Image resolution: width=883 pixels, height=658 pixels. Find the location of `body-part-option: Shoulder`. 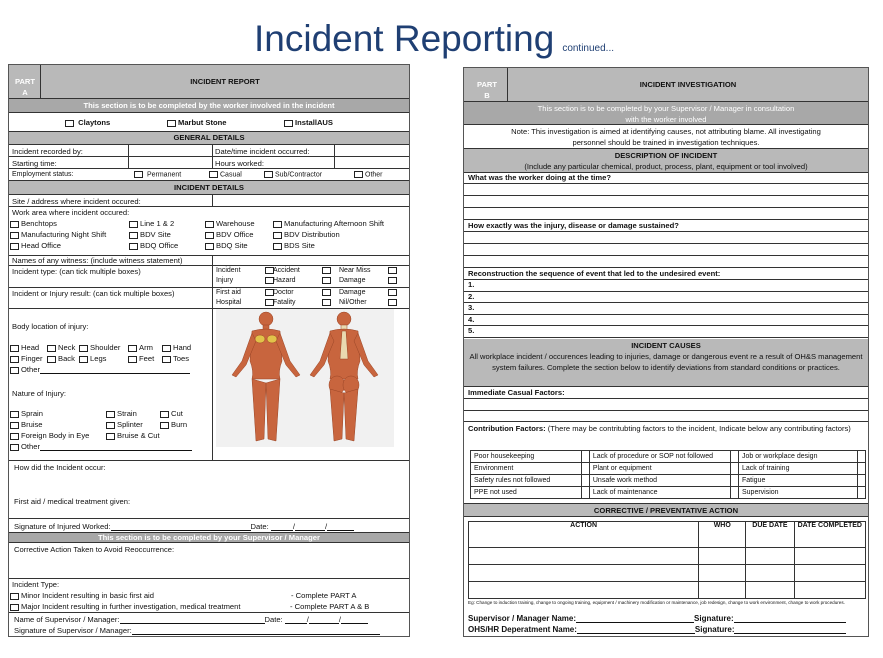

body-part-option: Shoulder is located at coordinates (99, 347).